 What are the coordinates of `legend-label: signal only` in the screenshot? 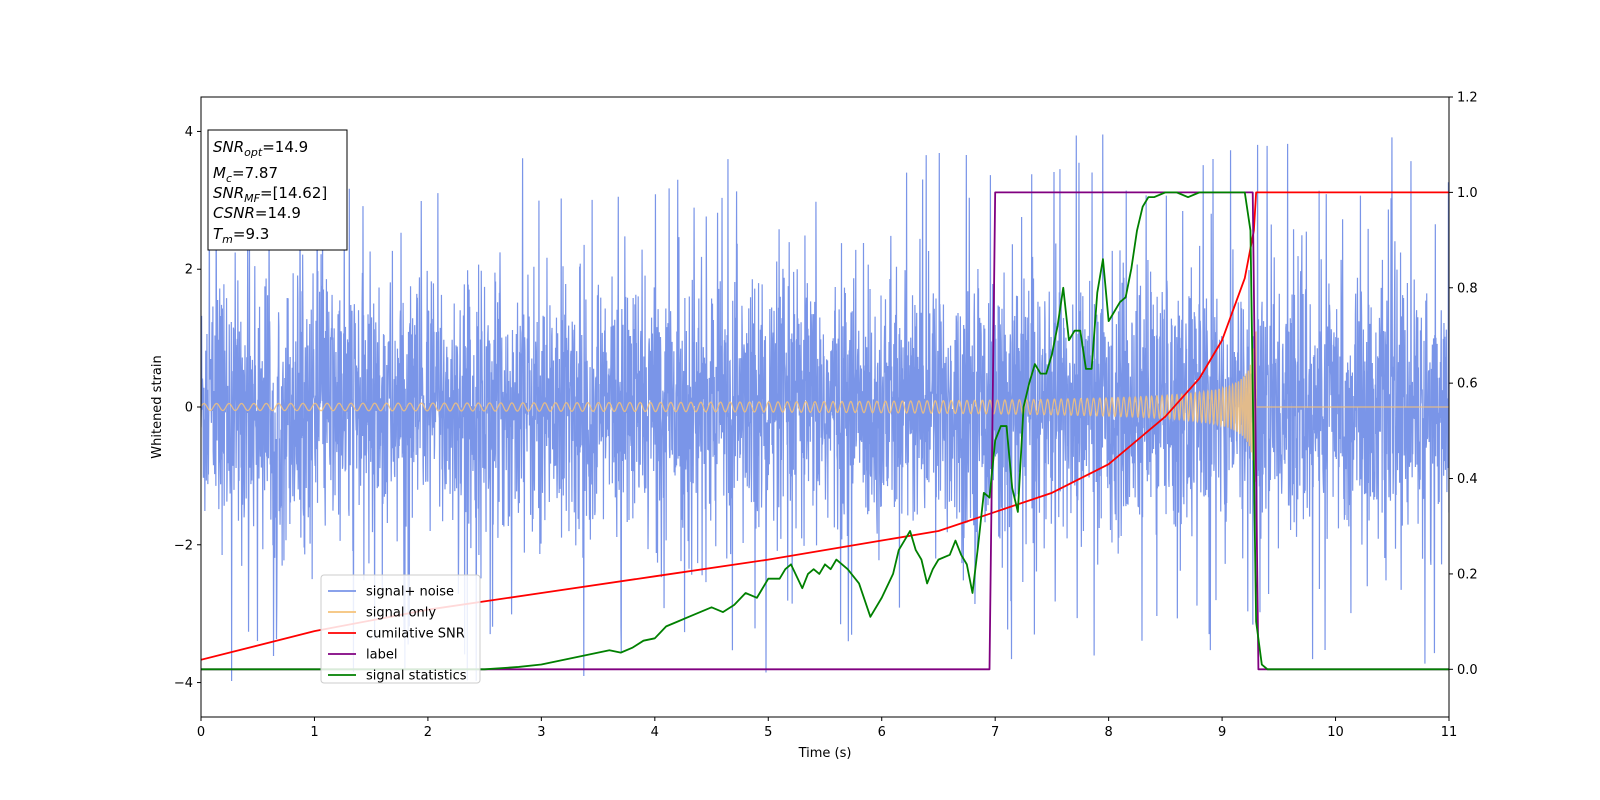 It's located at (401, 613).